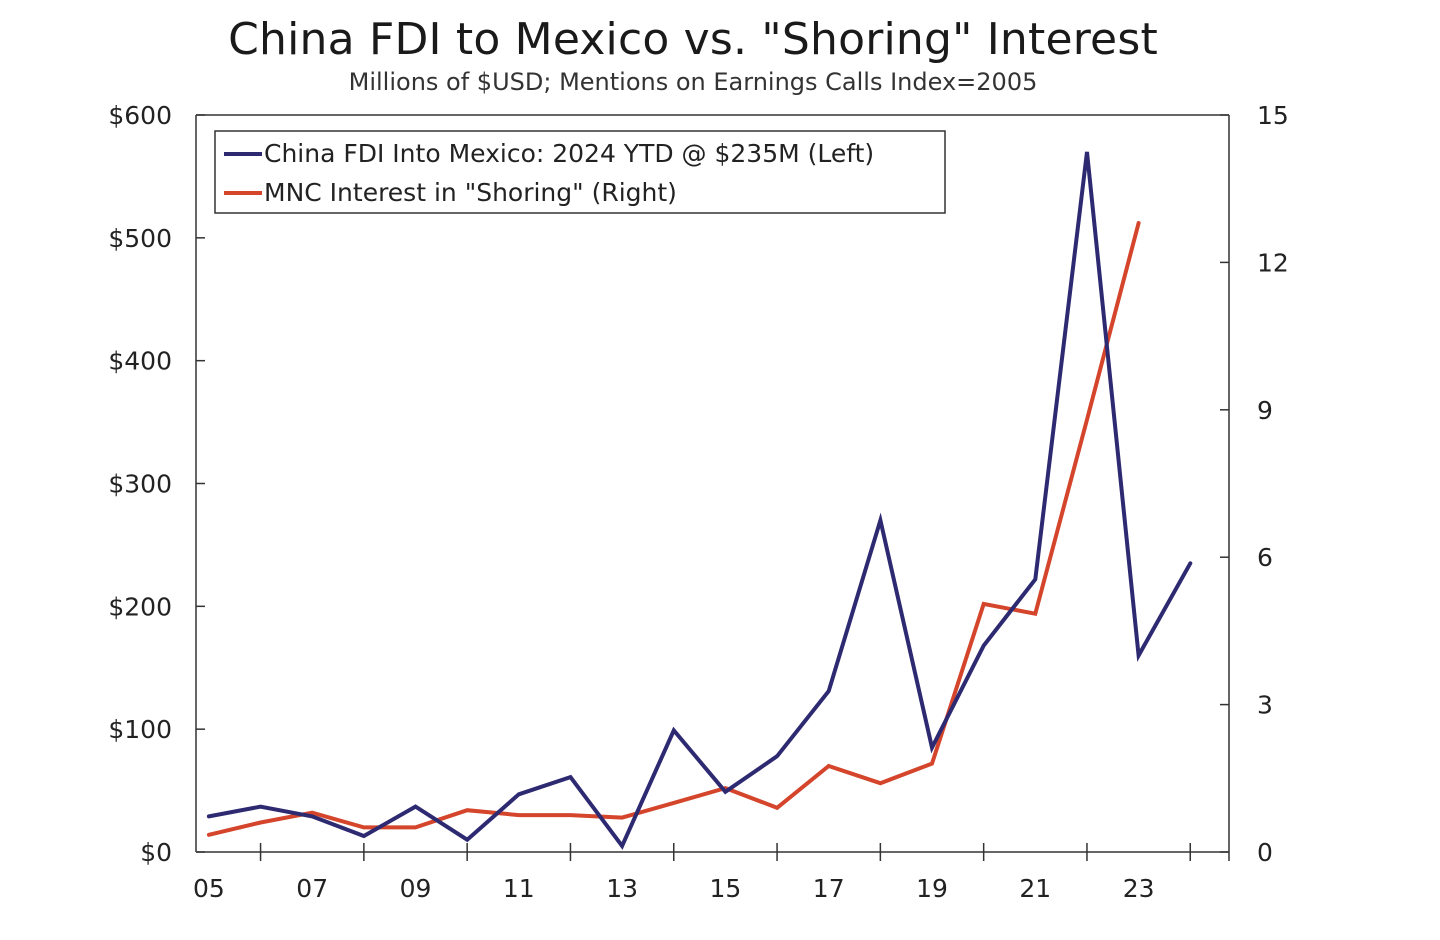 The width and height of the screenshot is (1440, 940). I want to click on y-left-tick-label: $100, so click(140, 729).